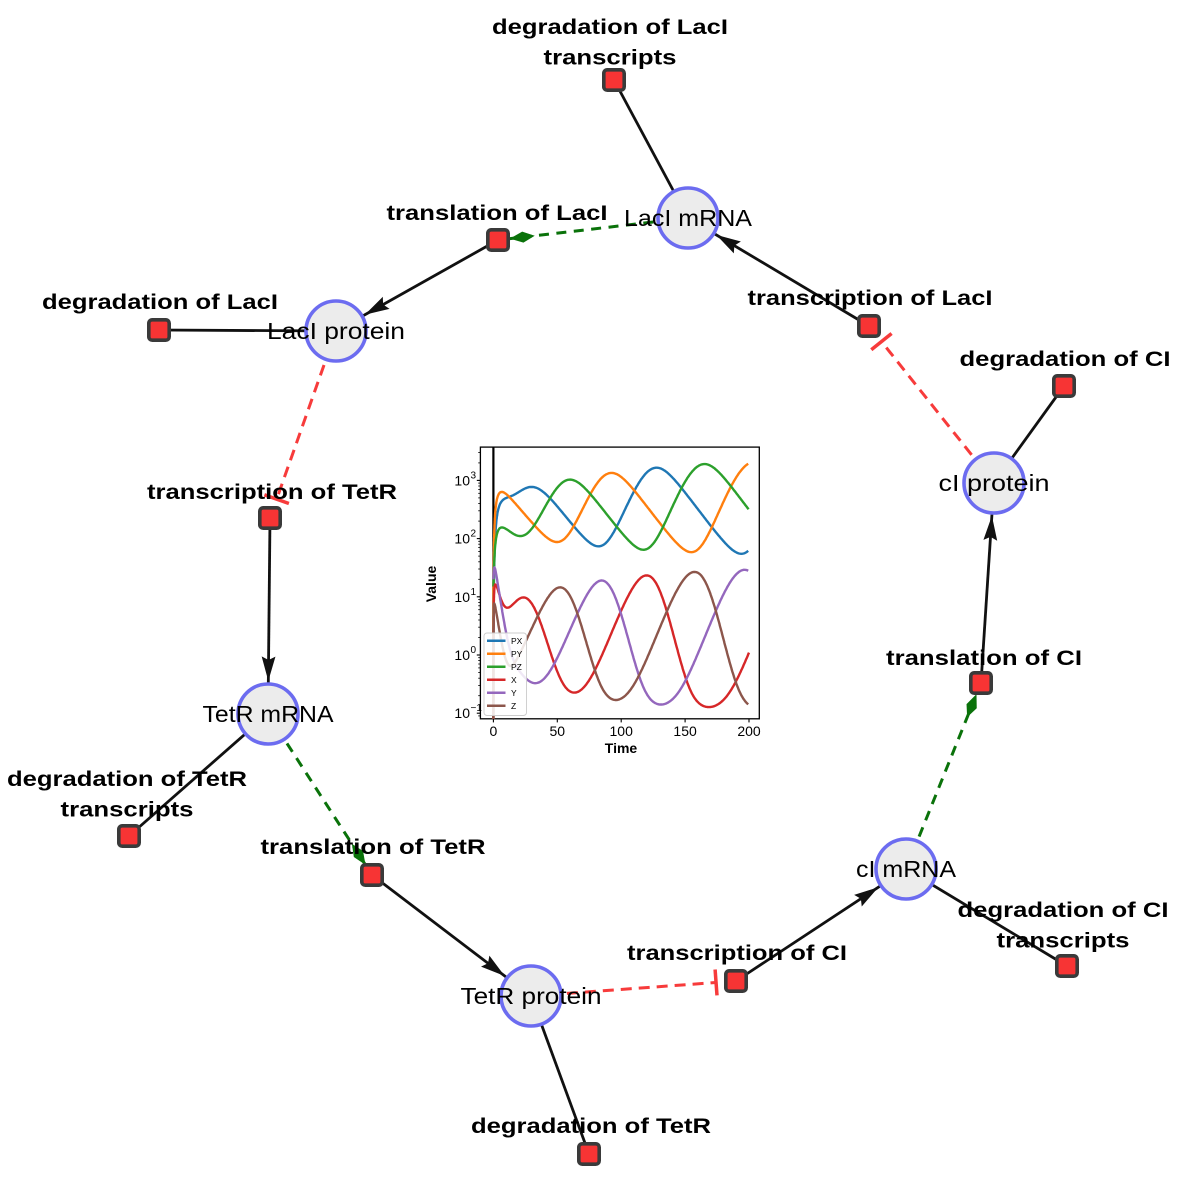 This screenshot has height=1200, width=1189. What do you see at coordinates (621, 748) in the screenshot?
I see `svg-text: Time` at bounding box center [621, 748].